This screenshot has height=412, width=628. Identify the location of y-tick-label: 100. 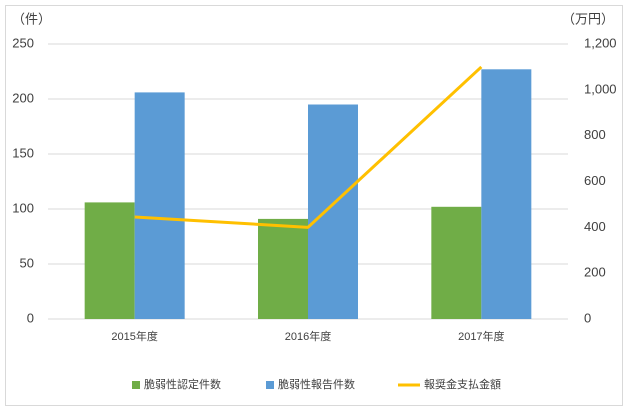
(23, 207).